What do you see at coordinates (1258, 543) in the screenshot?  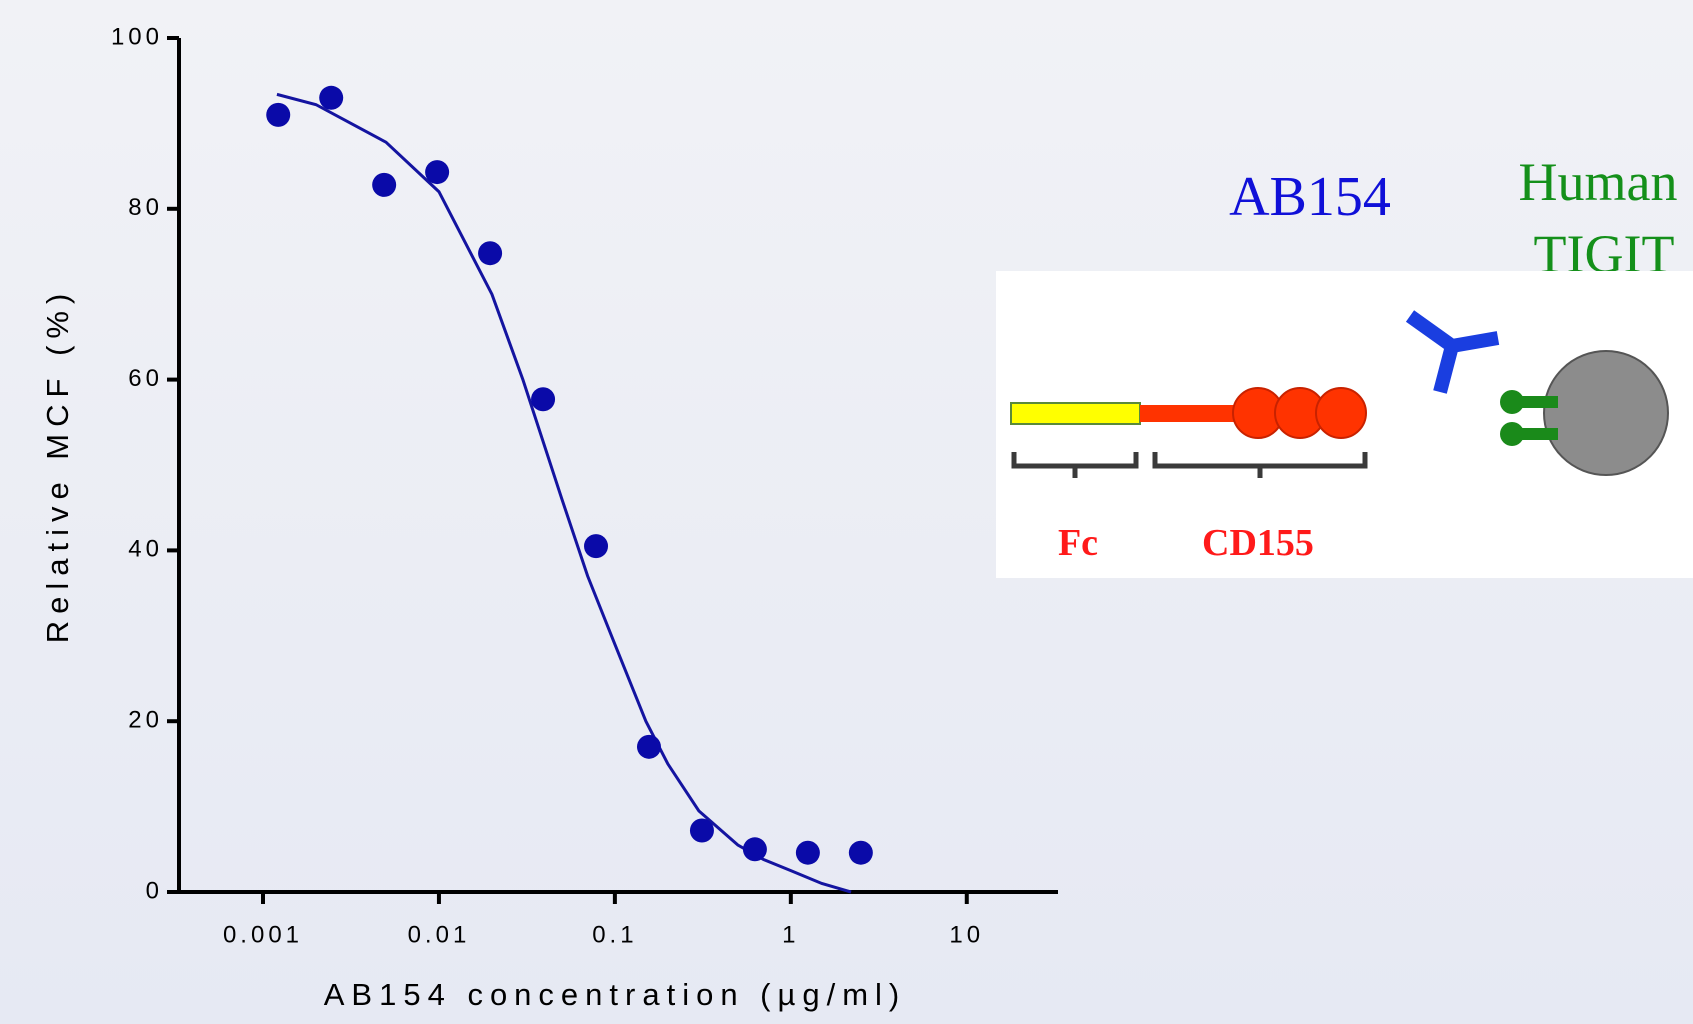 I see `cd155-label: CD155` at bounding box center [1258, 543].